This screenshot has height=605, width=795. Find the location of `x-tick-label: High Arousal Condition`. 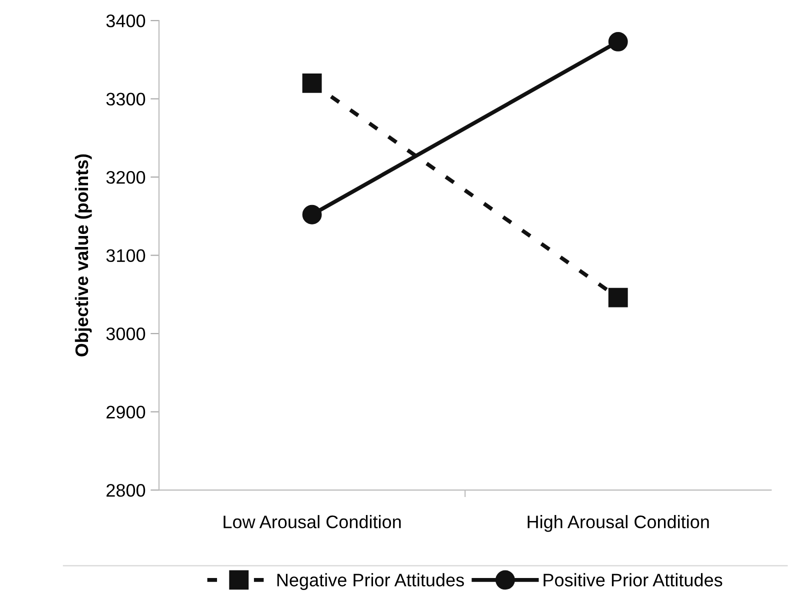

x-tick-label: High Arousal Condition is located at coordinates (618, 523).